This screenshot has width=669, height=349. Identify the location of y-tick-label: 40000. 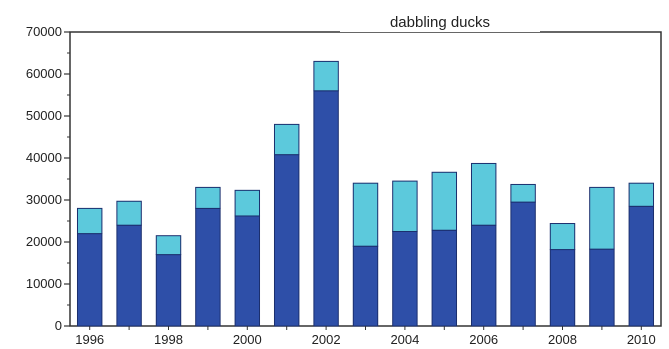
(44, 157).